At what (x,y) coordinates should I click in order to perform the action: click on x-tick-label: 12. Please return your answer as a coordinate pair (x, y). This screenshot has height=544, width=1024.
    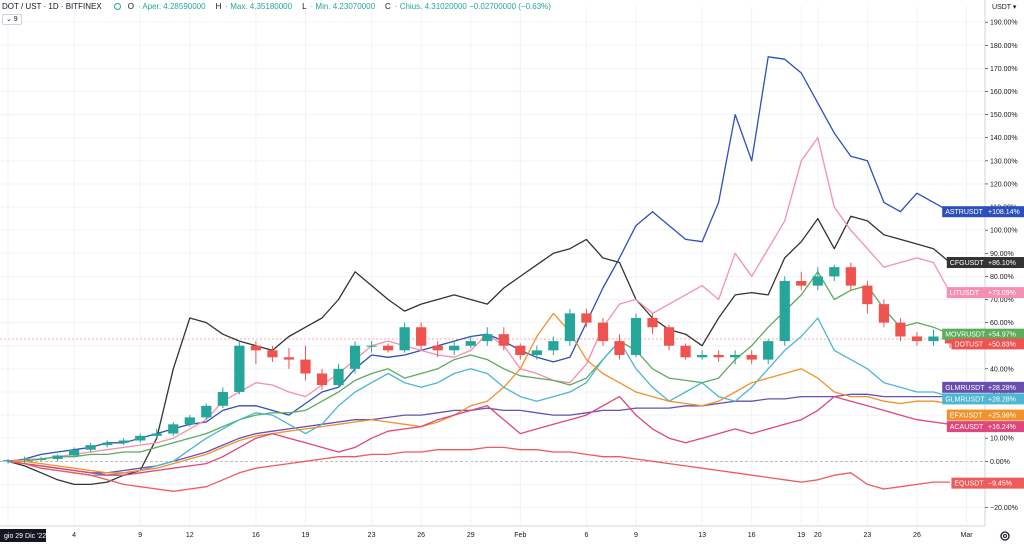
    Looking at the image, I should click on (190, 535).